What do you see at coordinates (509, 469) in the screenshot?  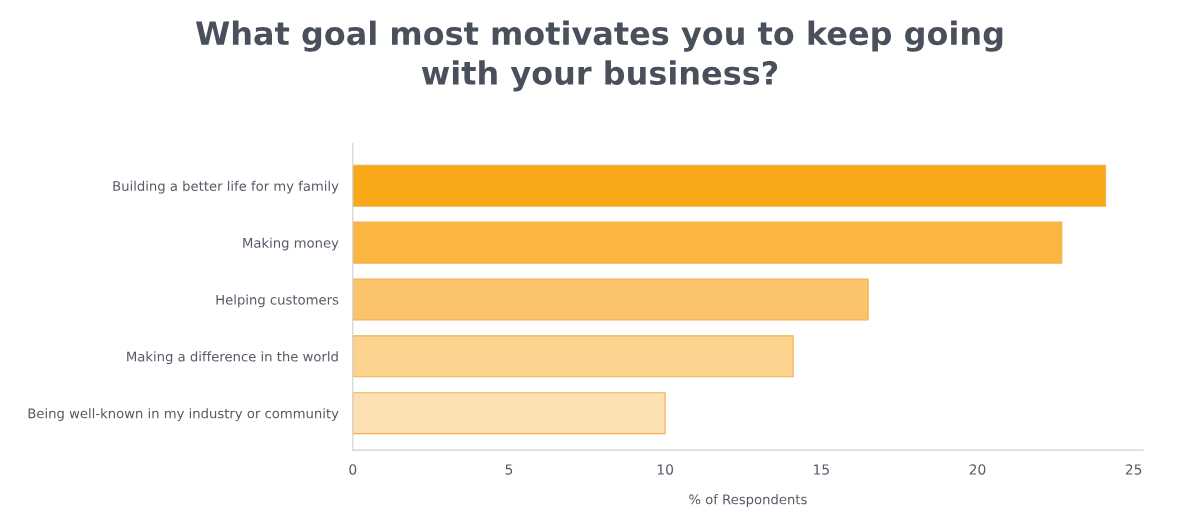 I see `x-tick-label: 5` at bounding box center [509, 469].